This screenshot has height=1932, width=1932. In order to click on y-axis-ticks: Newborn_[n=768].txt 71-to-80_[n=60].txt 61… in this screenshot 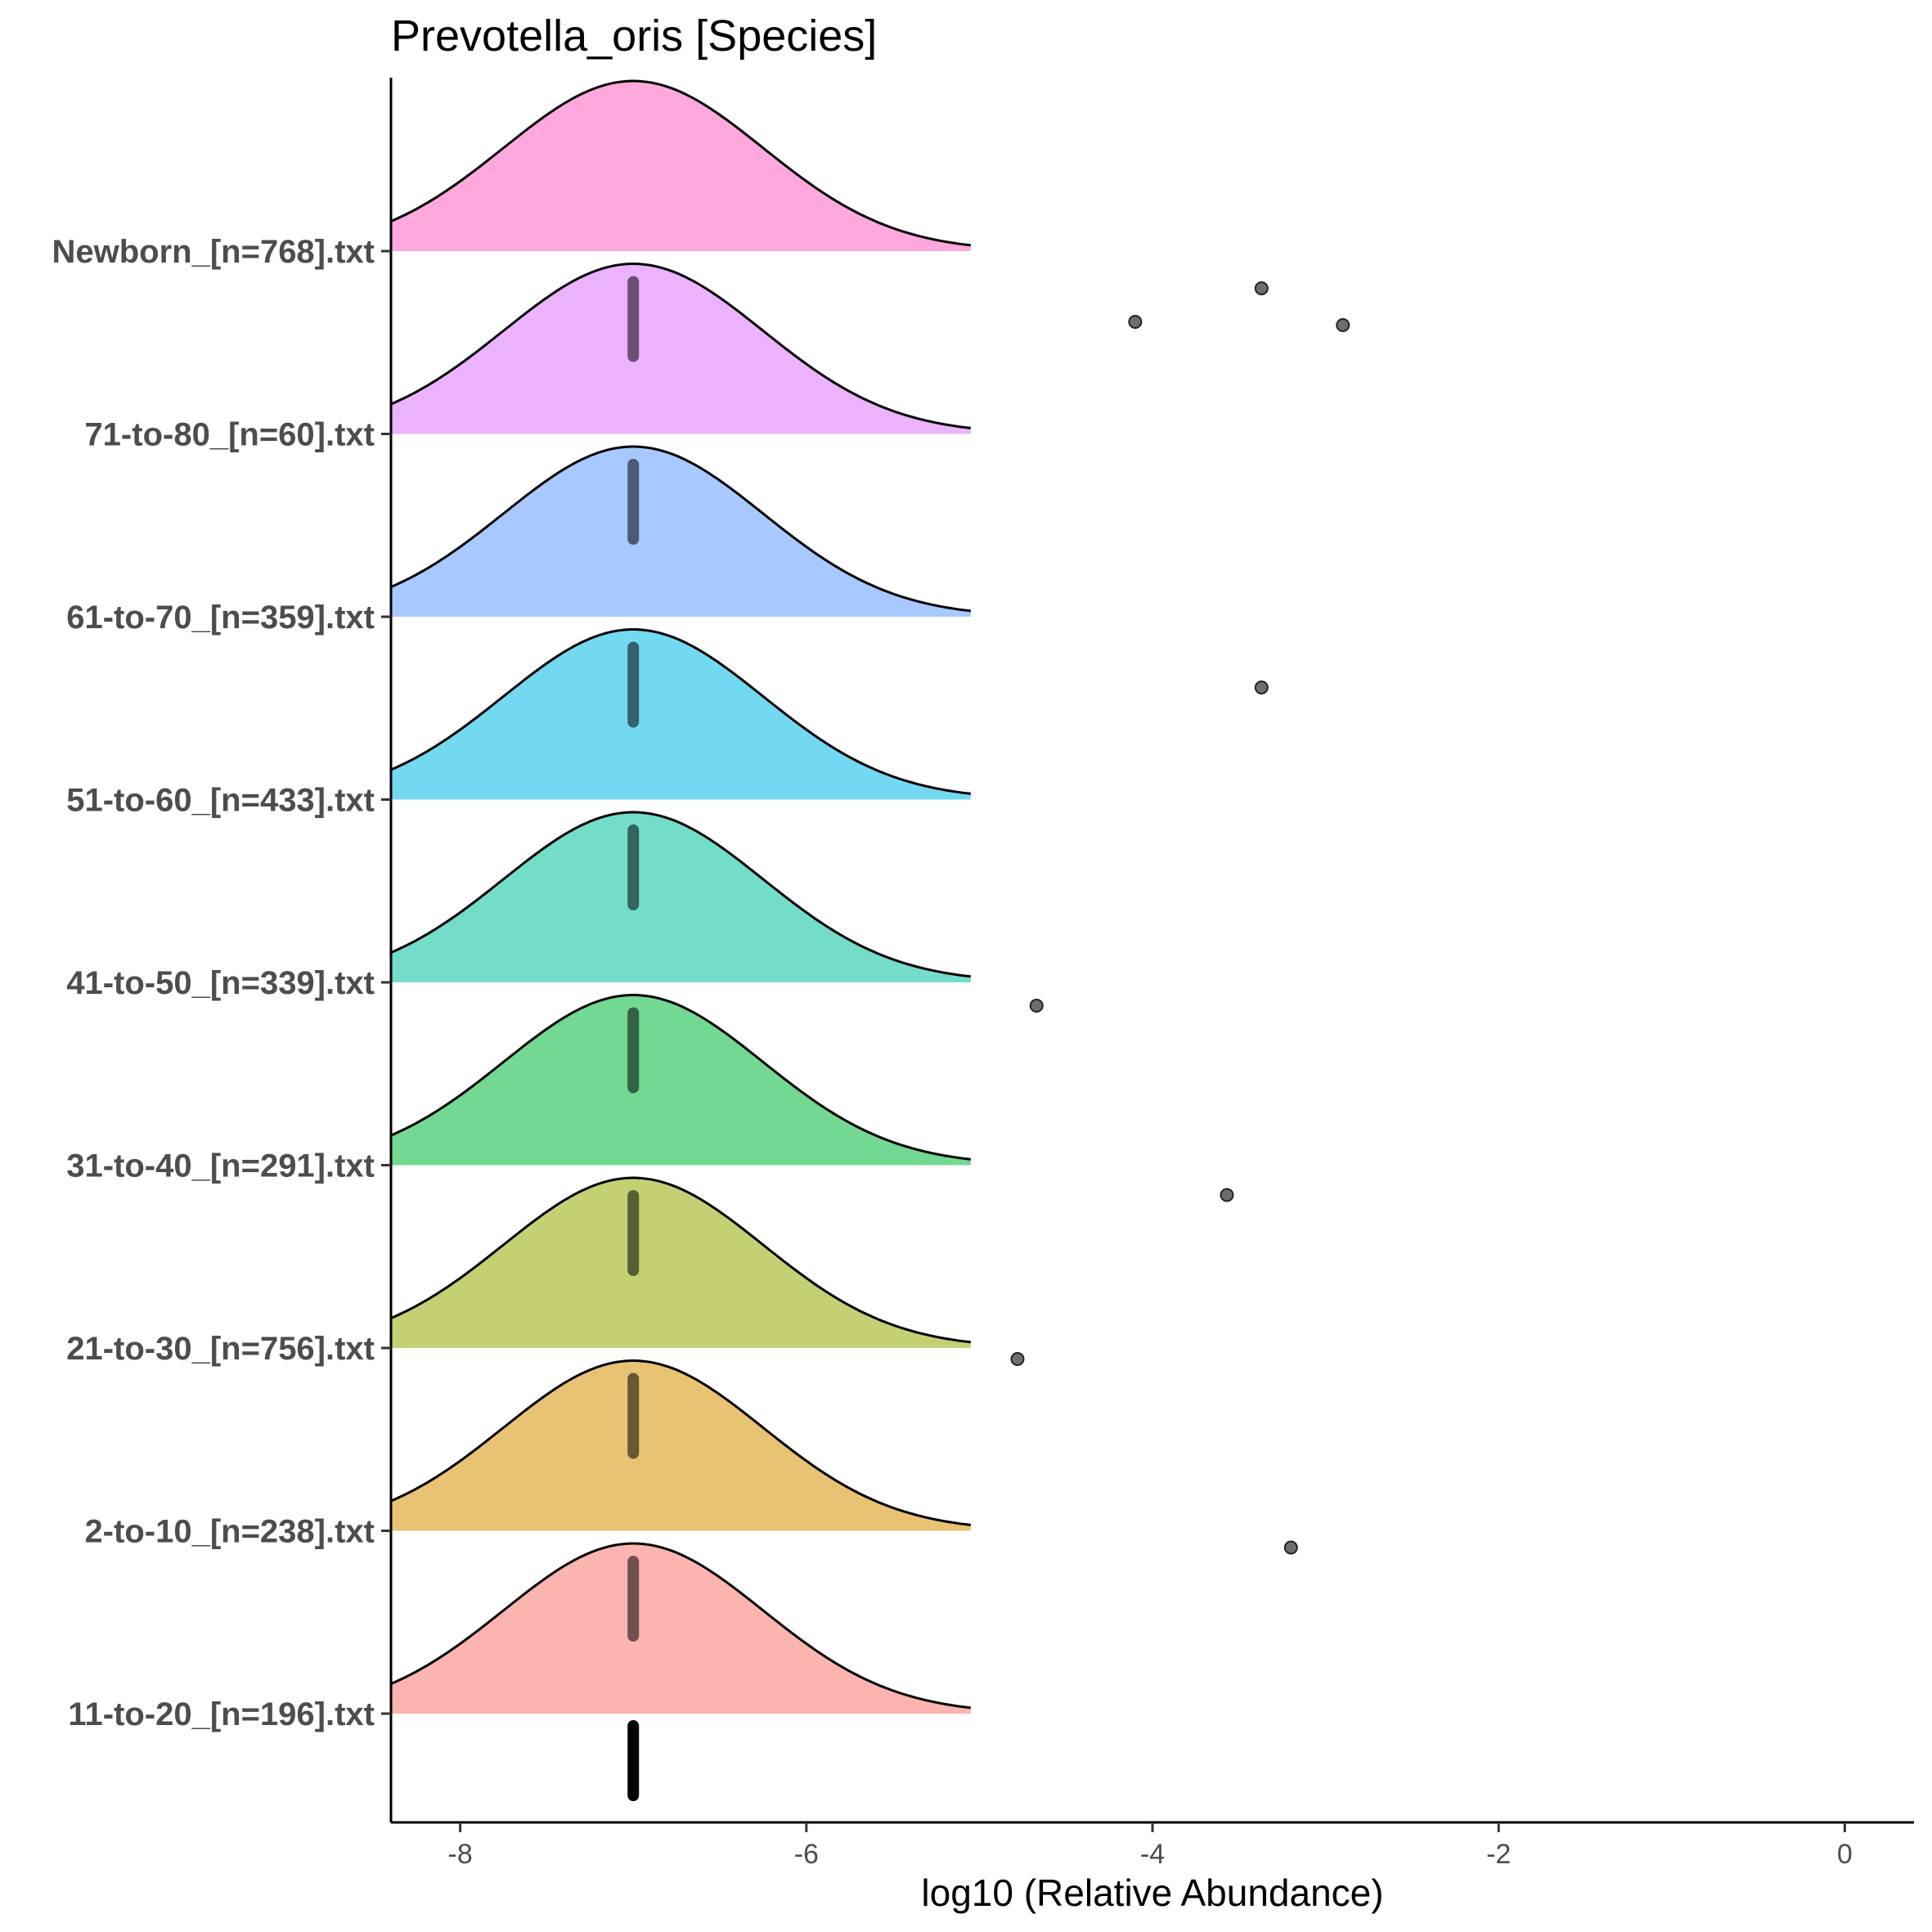, I will do `click(221, 983)`.